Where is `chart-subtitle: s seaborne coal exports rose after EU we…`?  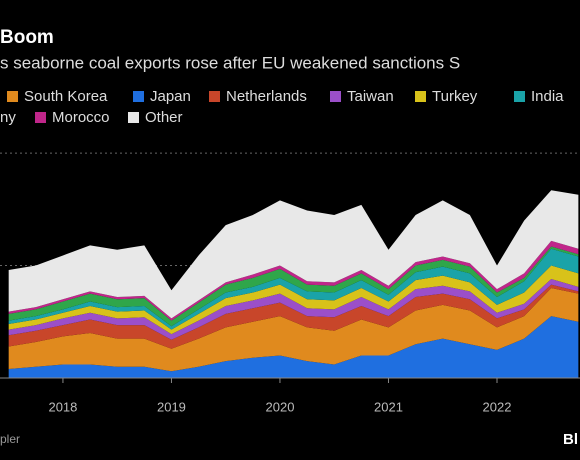
chart-subtitle: s seaborne coal exports rose after EU we… is located at coordinates (230, 62).